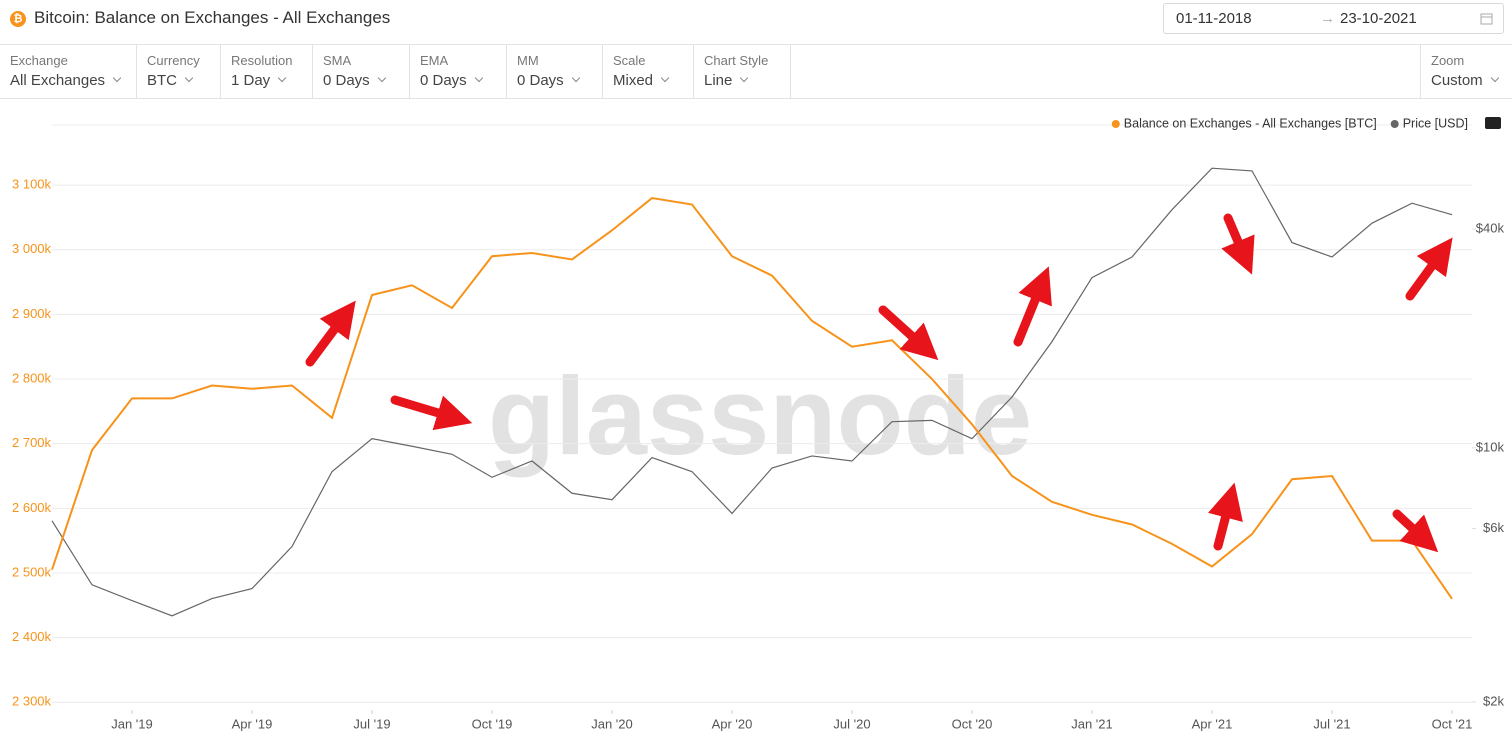  I want to click on x-tick-label: Jan '21, so click(1092, 723).